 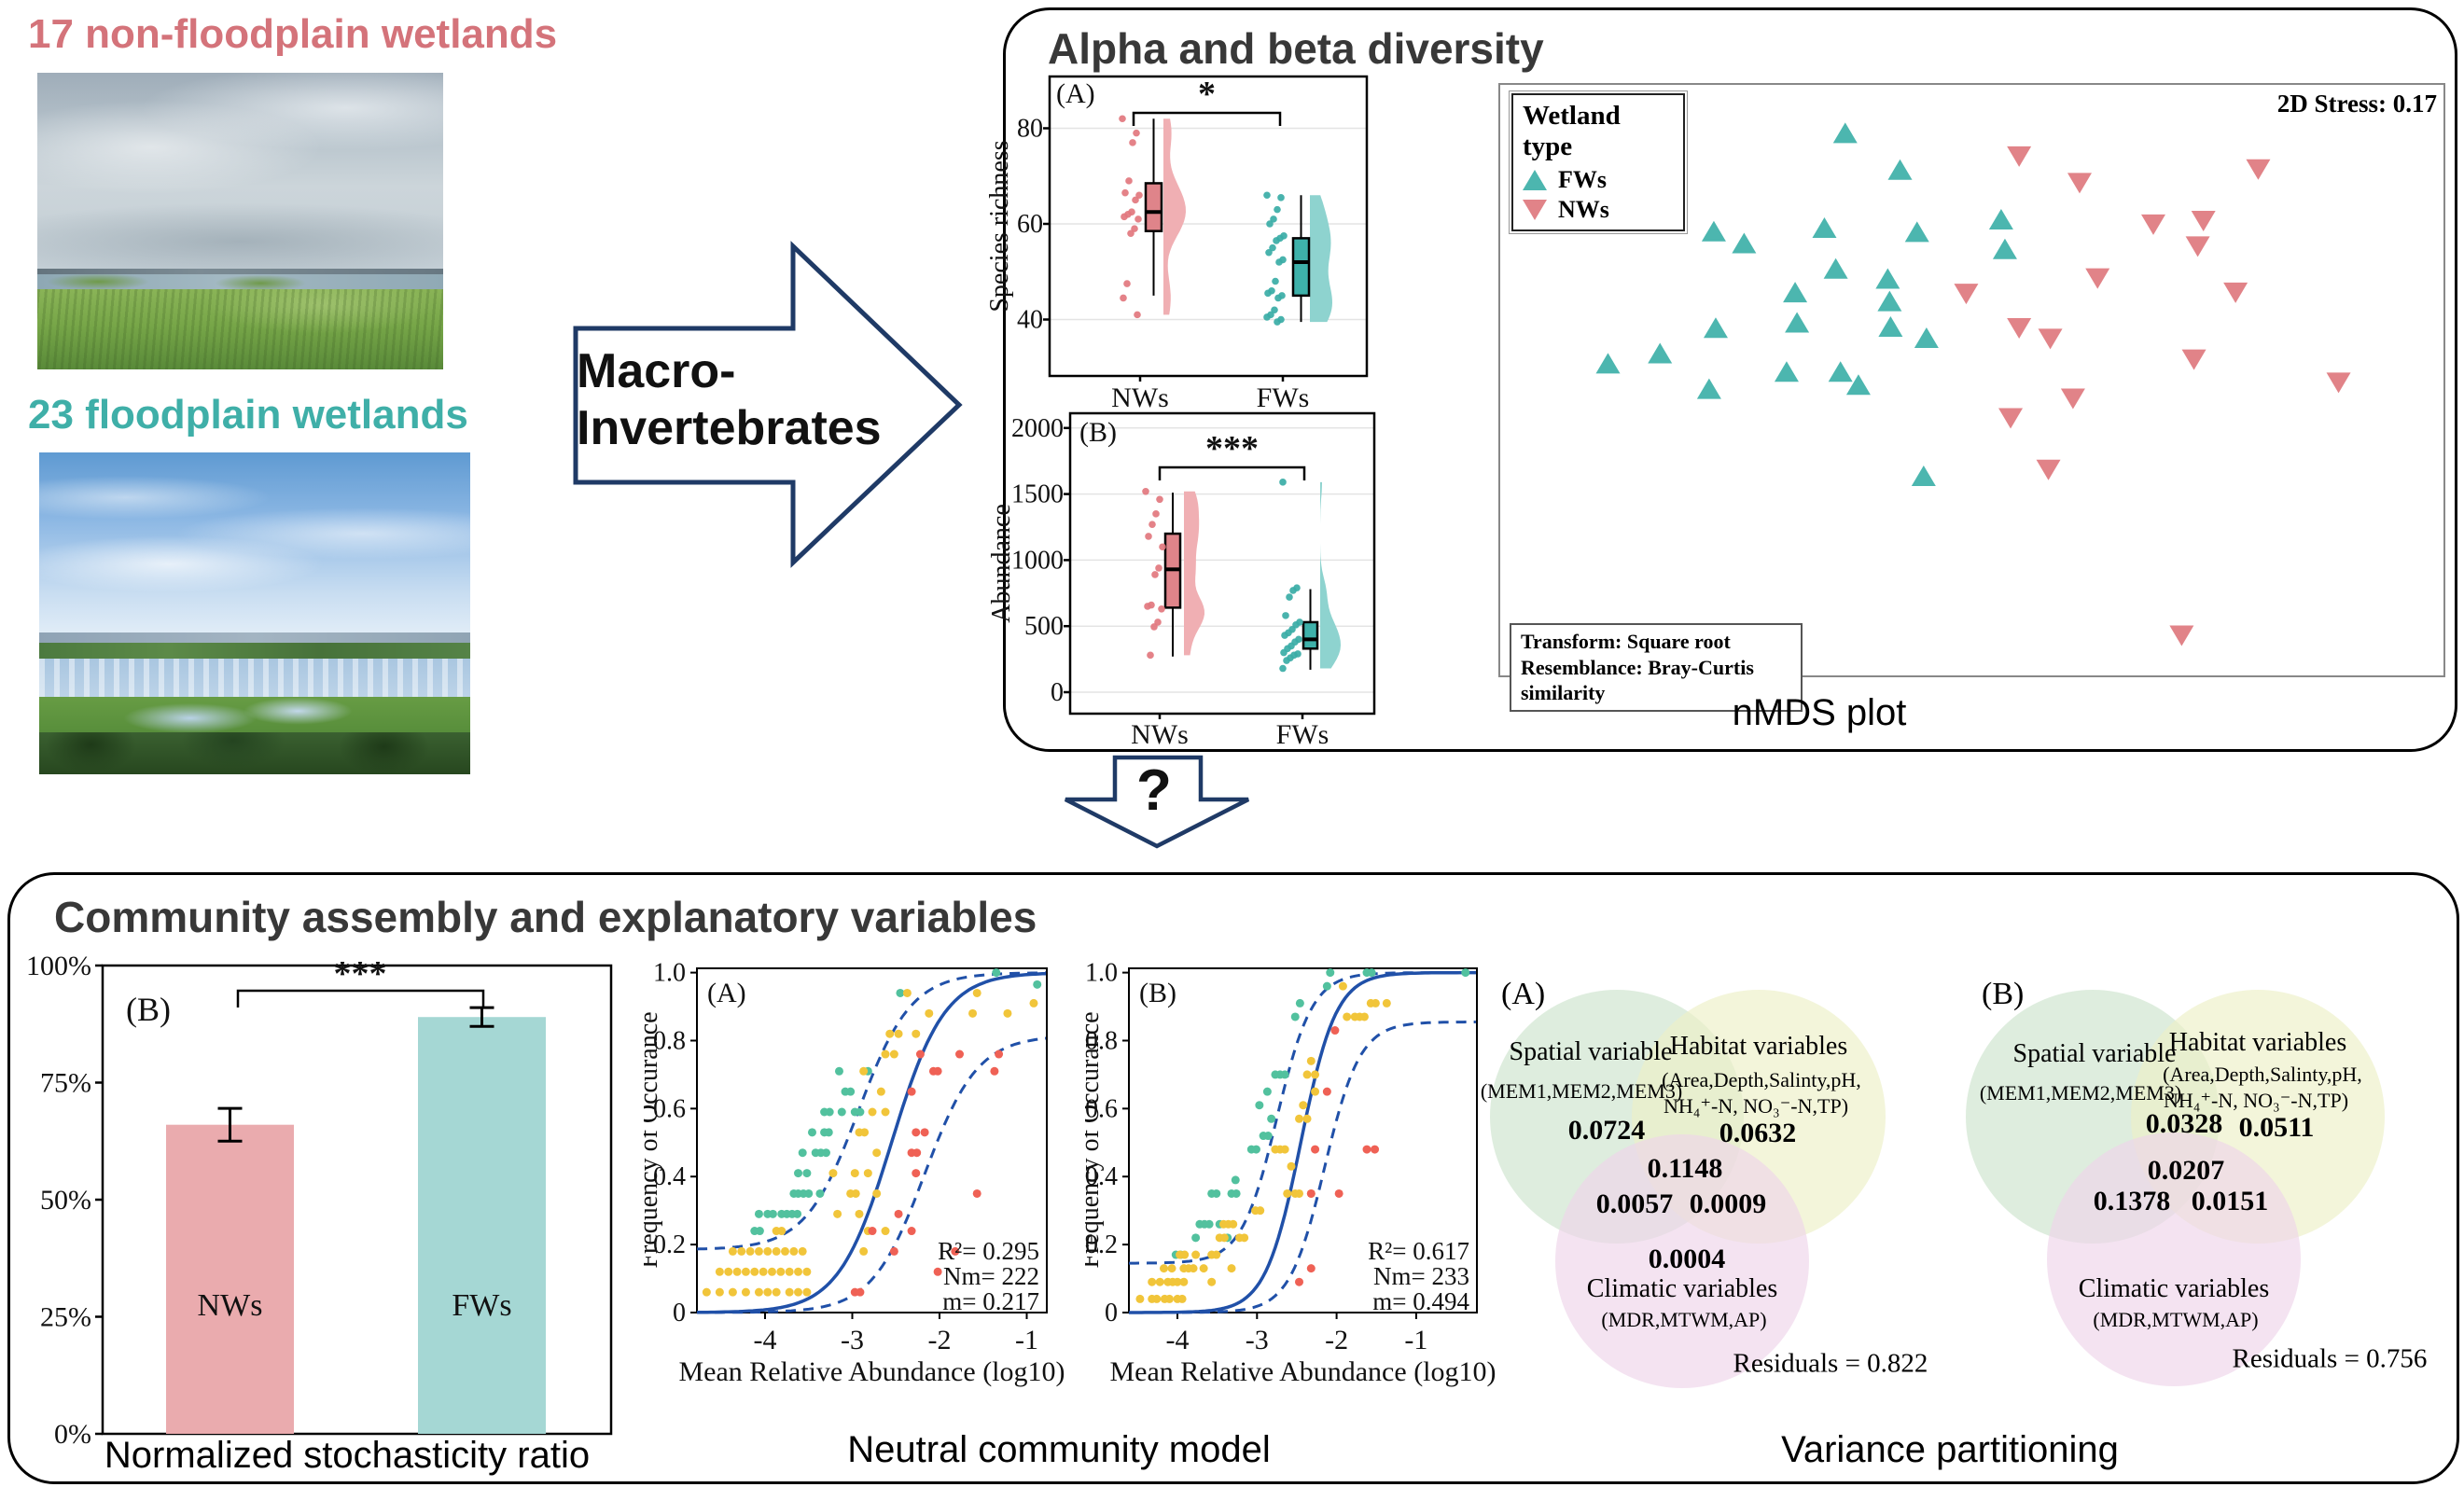 I want to click on svg-text: 1000, so click(x=1037, y=560).